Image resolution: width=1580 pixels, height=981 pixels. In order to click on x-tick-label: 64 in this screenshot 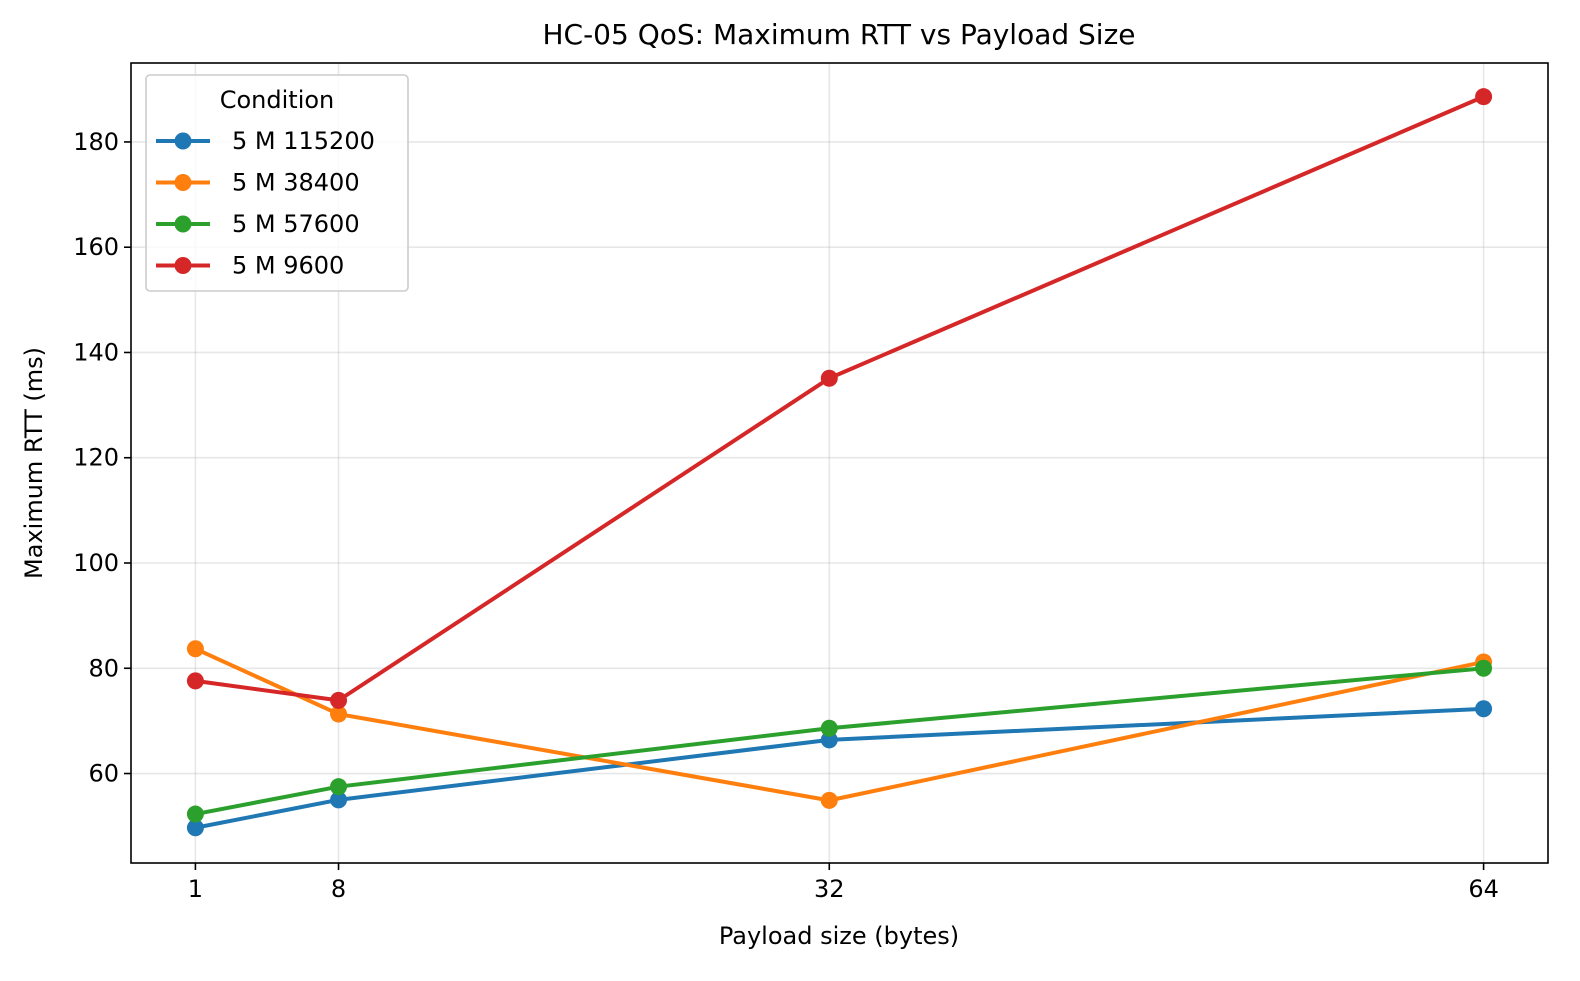, I will do `click(1483, 889)`.